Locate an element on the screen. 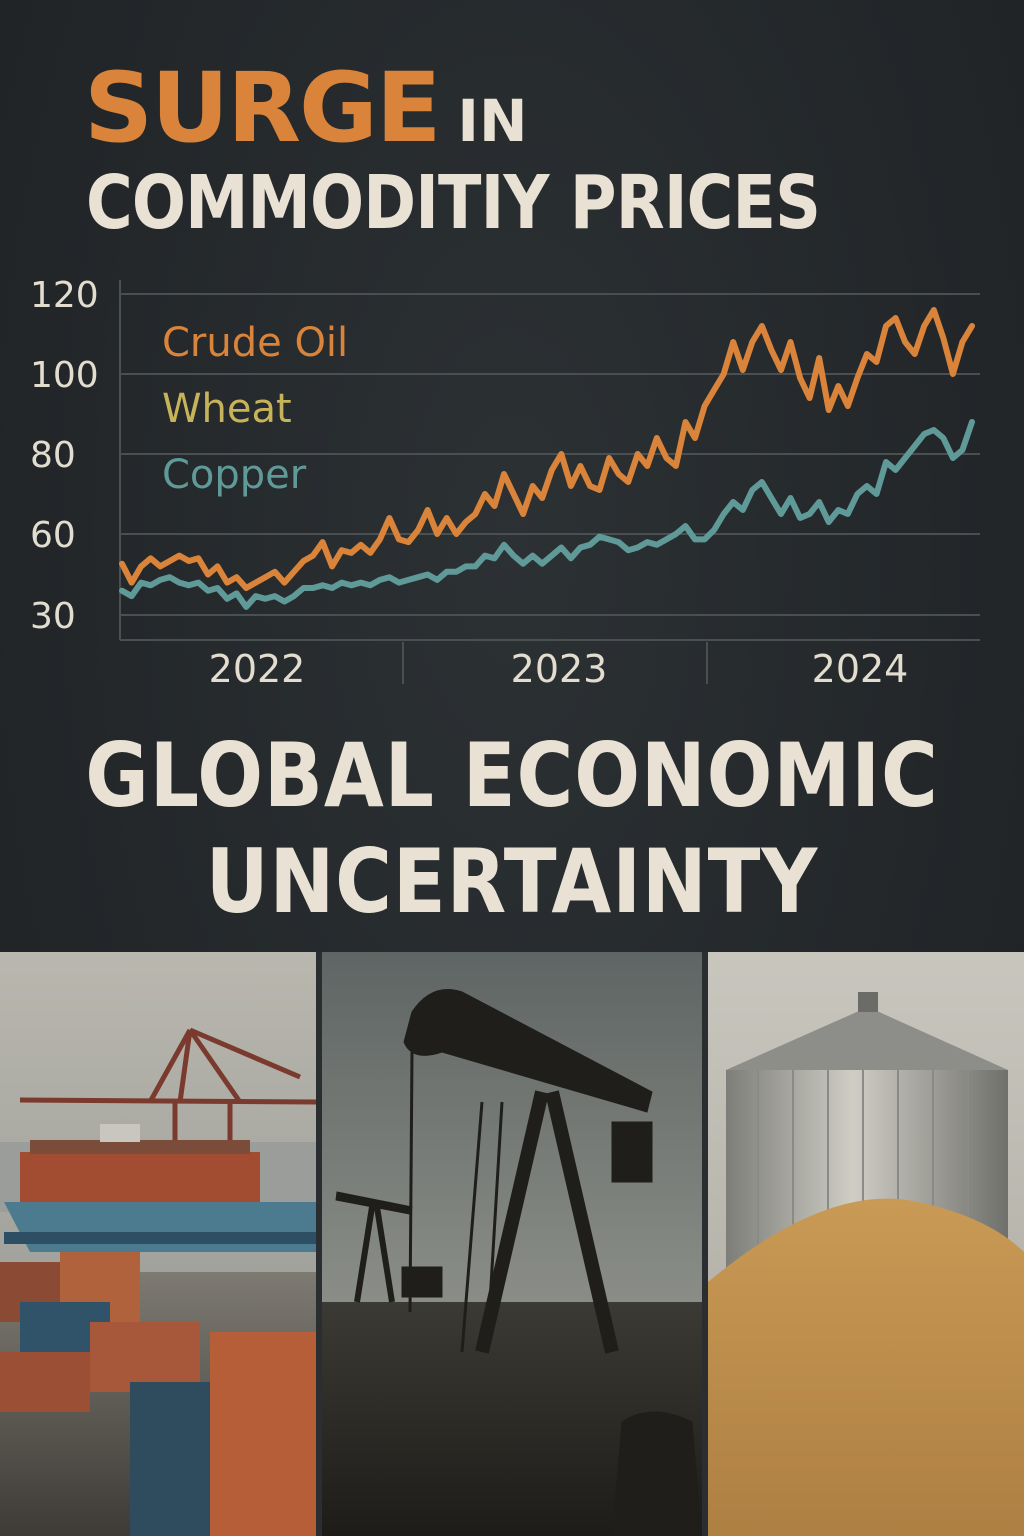 This screenshot has height=1536, width=1024. x-tick-label: 2024 is located at coordinates (860, 669).